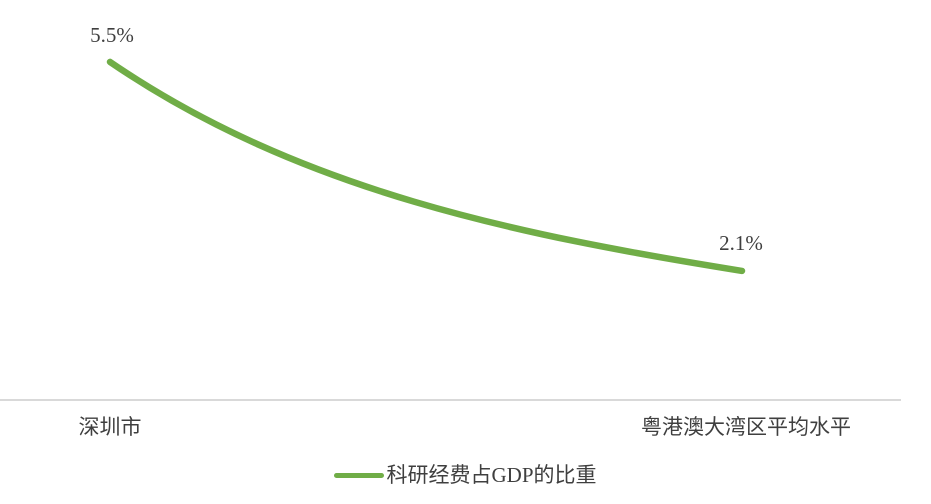 This screenshot has height=504, width=931. I want to click on legend: 科研经费占GDP的比重, so click(465, 475).